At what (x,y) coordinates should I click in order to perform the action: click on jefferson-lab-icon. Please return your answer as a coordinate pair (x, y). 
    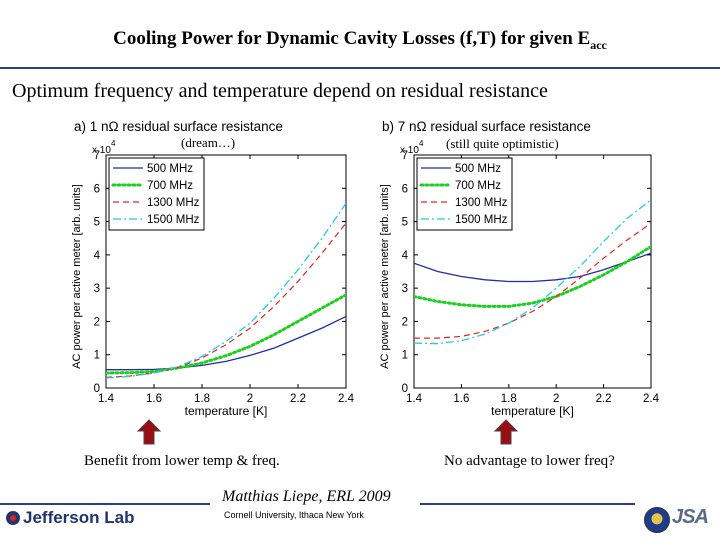
    Looking at the image, I should click on (13, 518).